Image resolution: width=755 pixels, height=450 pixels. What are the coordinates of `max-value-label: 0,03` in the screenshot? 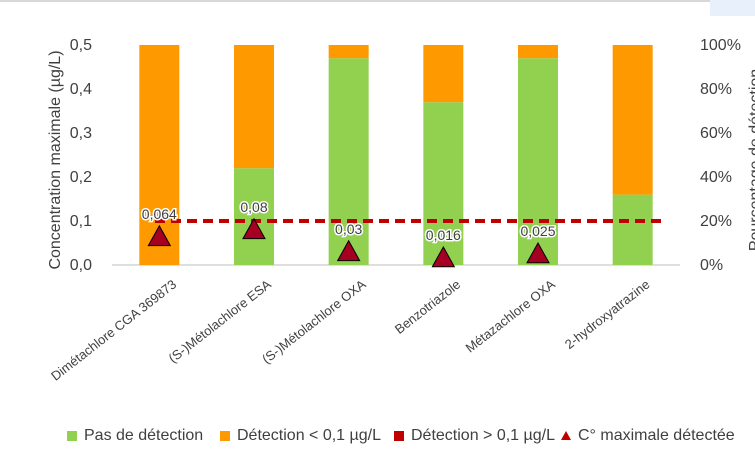 It's located at (348, 229).